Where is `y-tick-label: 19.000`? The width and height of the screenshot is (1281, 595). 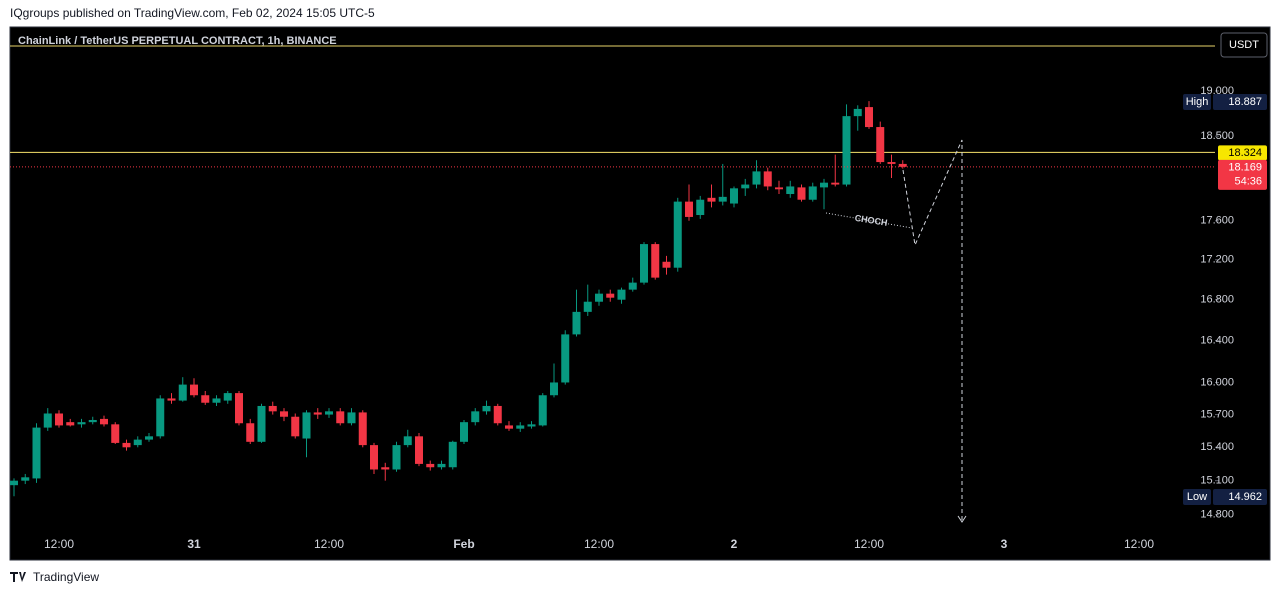
y-tick-label: 19.000 is located at coordinates (1217, 91).